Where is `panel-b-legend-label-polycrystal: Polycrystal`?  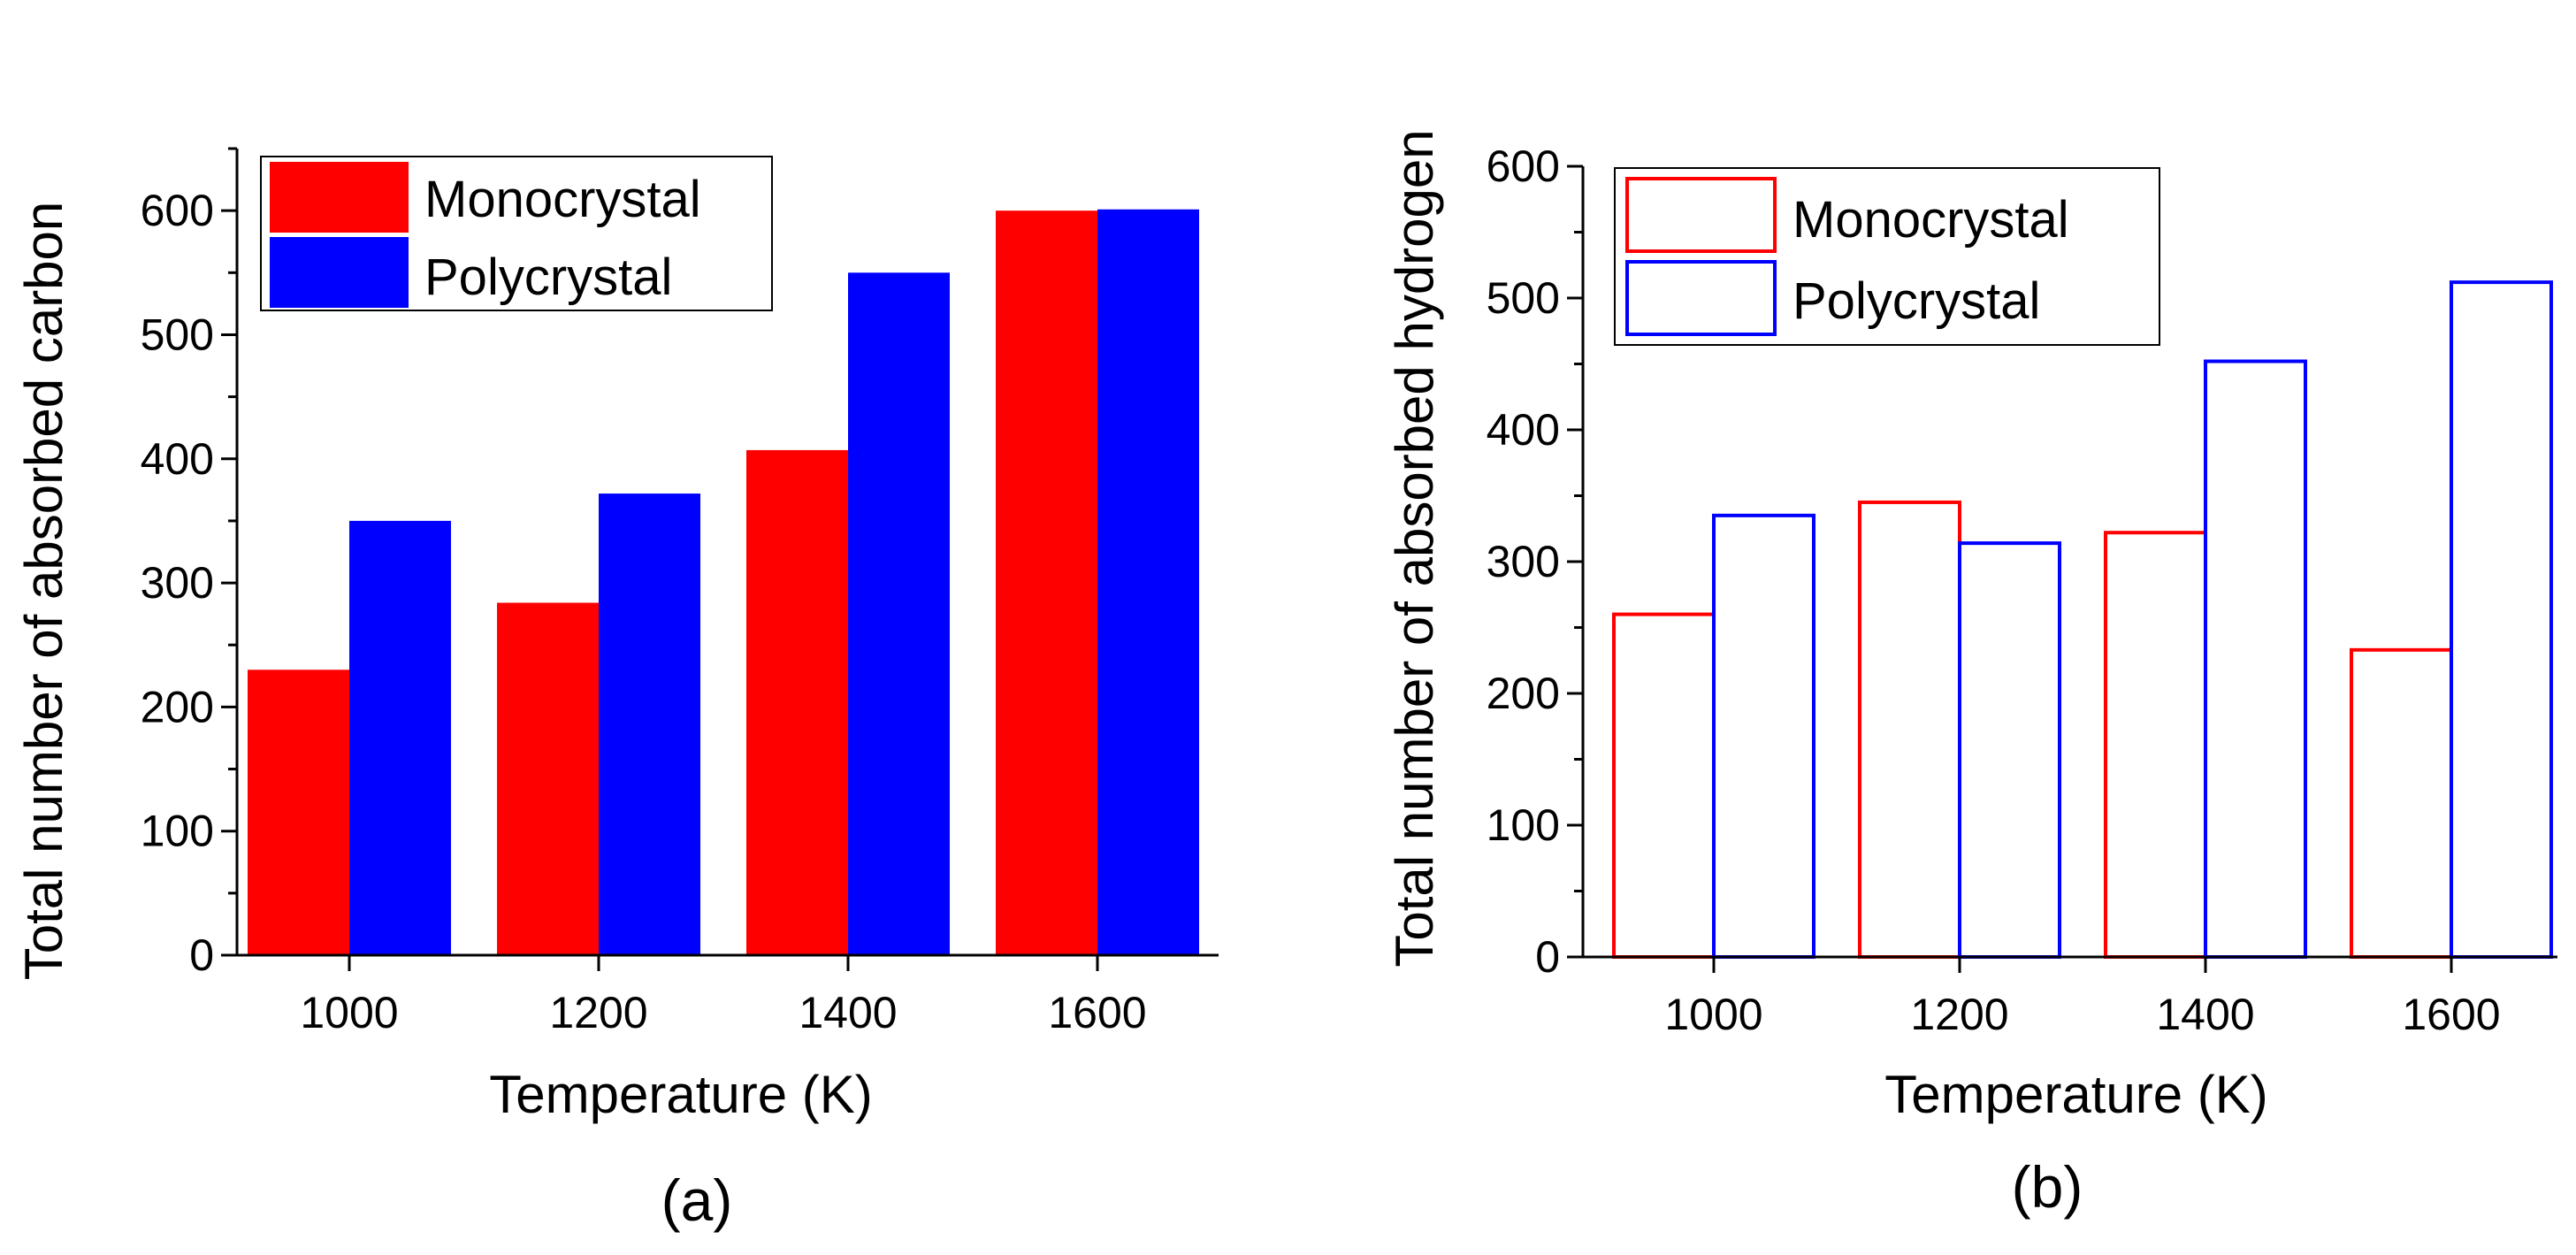 panel-b-legend-label-polycrystal: Polycrystal is located at coordinates (1916, 301).